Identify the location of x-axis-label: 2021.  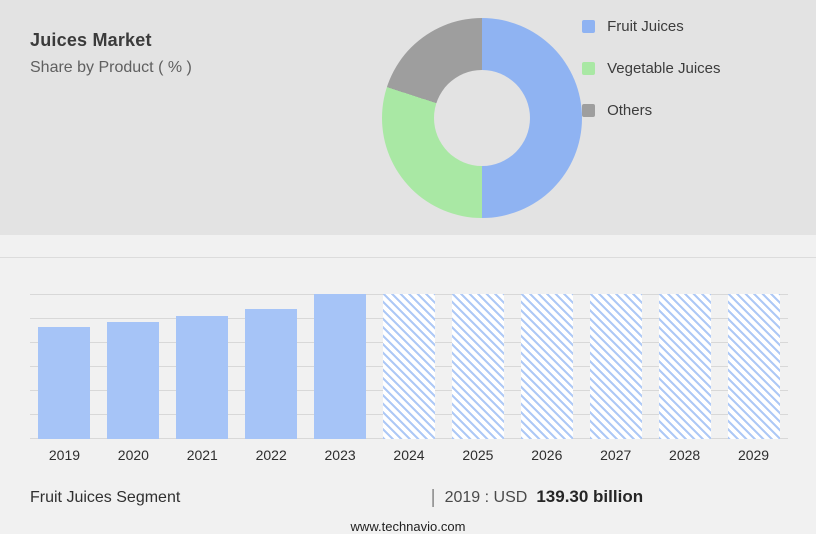
(202, 455).